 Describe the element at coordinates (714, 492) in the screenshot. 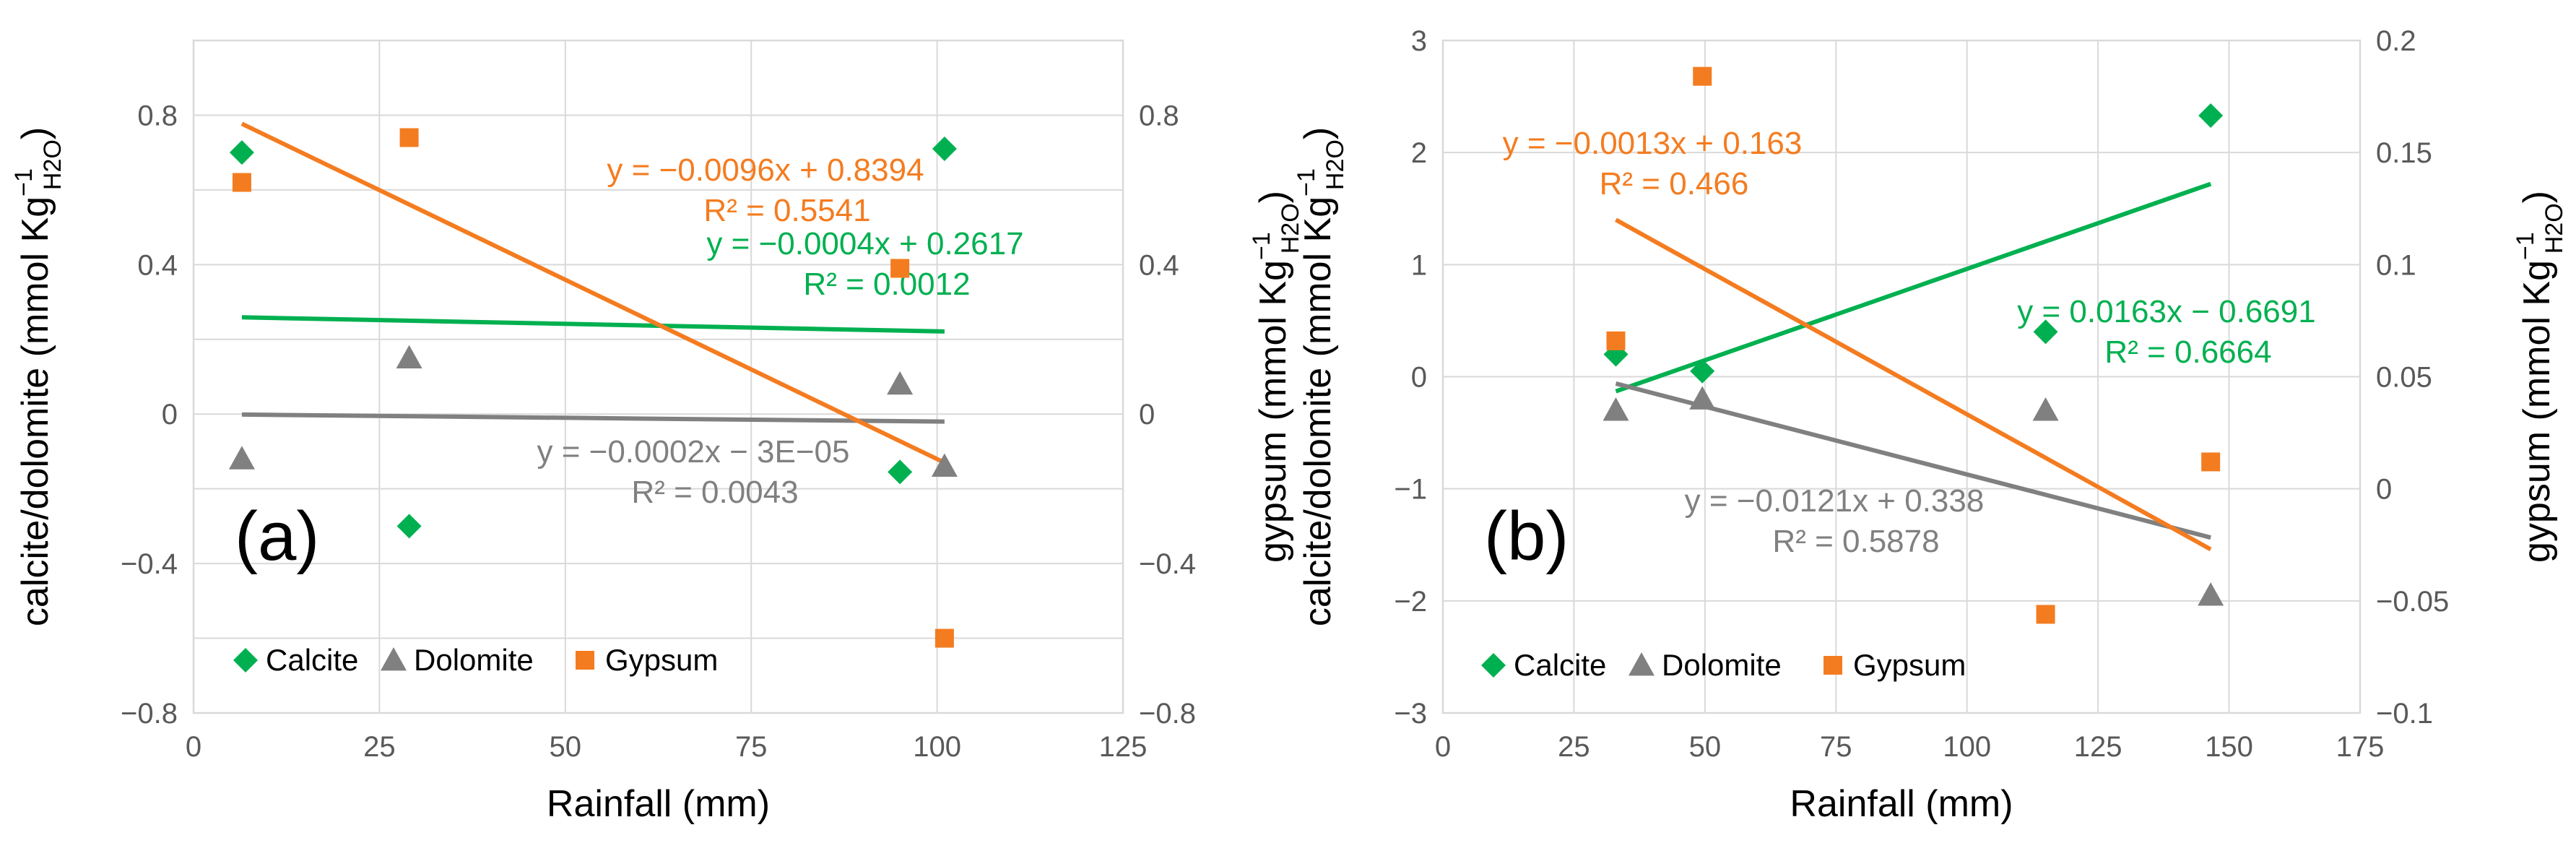

I see `dolomite-r2: R² = 0.0043` at that location.